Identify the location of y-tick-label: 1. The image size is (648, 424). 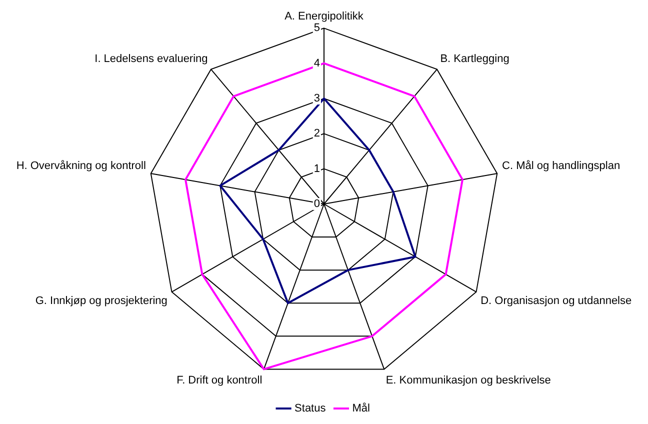
(317, 168).